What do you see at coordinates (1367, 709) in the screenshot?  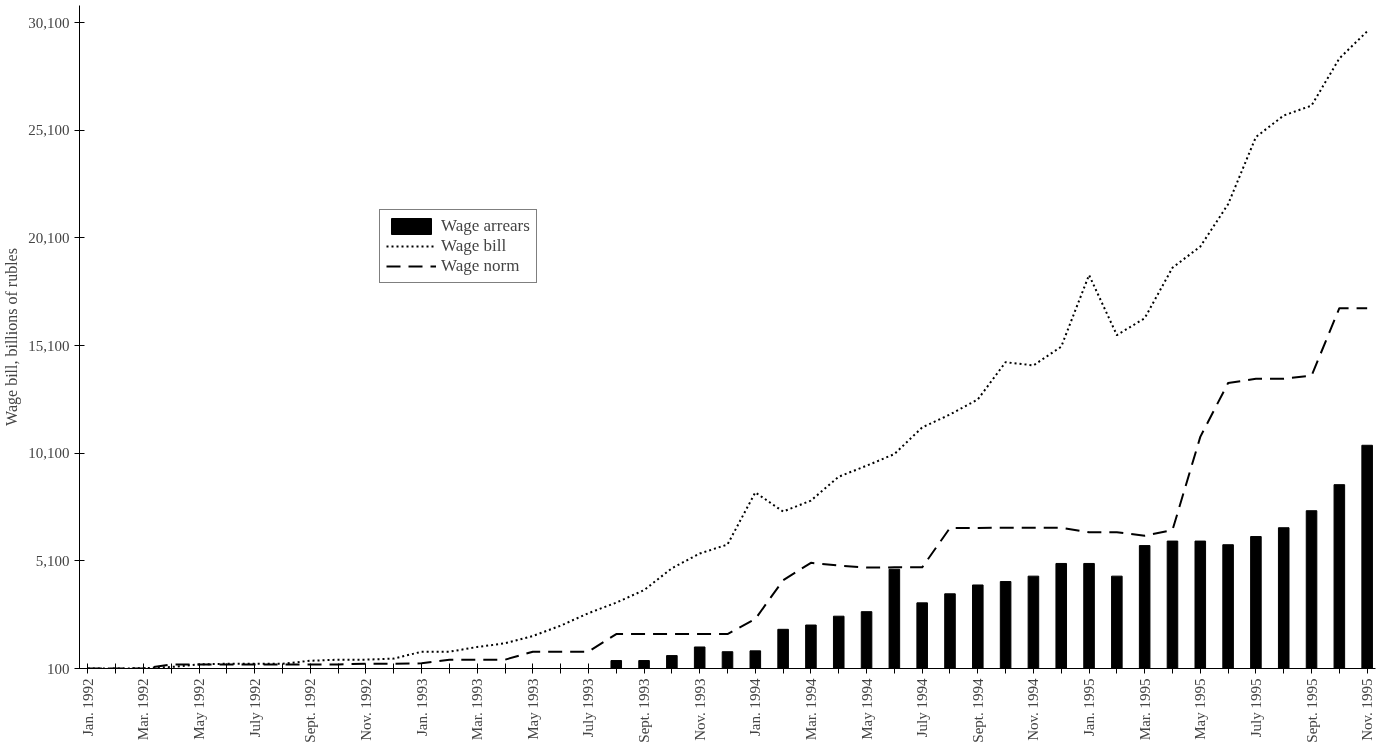 I see `x-tick-label: Nov. 1995` at bounding box center [1367, 709].